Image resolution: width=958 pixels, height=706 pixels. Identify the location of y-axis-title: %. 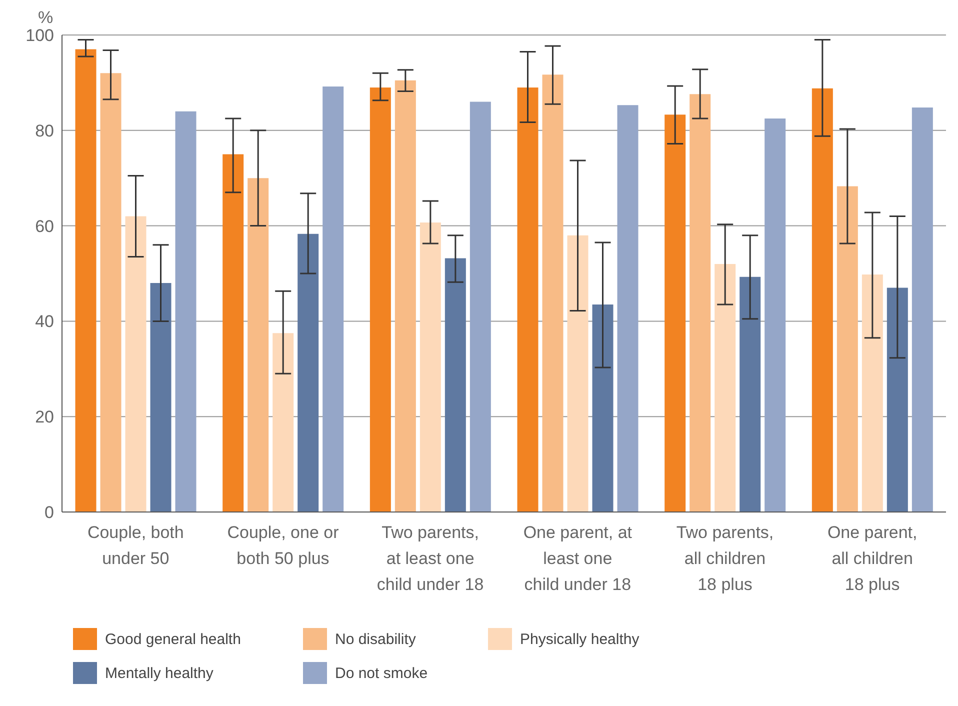
(46, 18).